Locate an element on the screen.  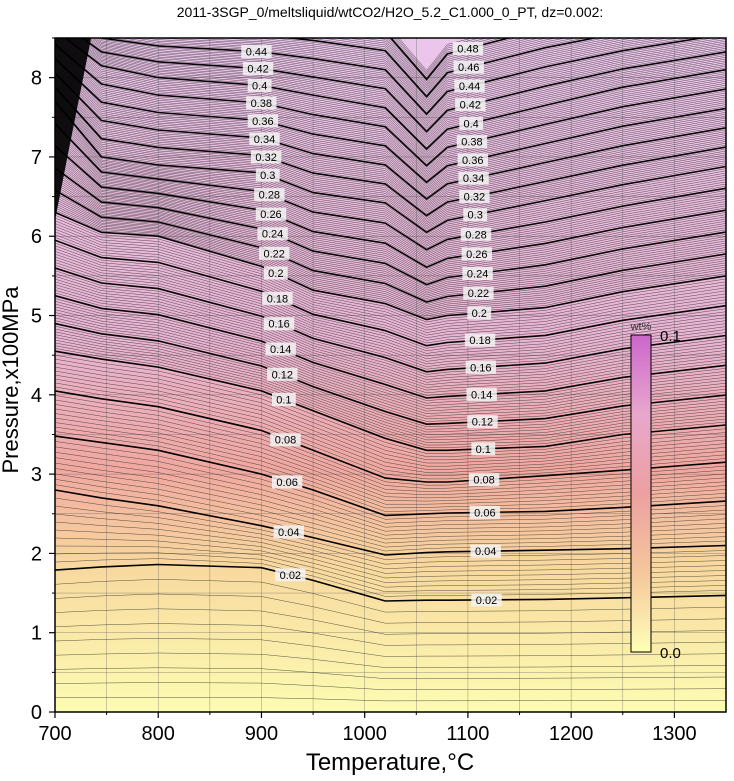
contour-label-left: 0.14 is located at coordinates (280, 349).